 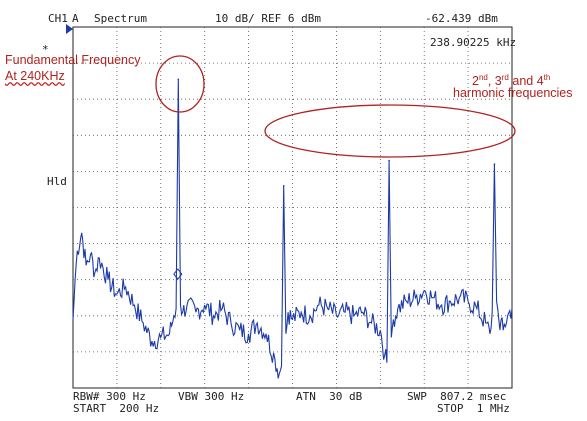 I want to click on vbw-label: VBW 300 Hz, so click(x=211, y=396).